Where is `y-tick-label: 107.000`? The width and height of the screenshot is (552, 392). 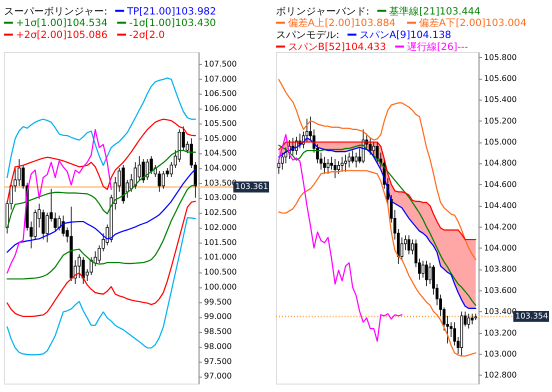
y-tick-label: 107.000 is located at coordinates (220, 79).